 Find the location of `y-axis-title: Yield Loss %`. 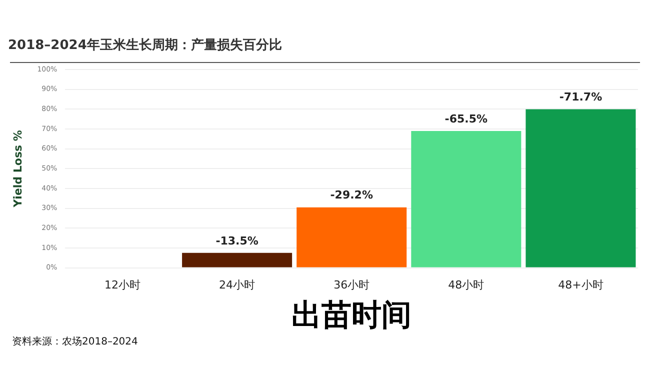

y-axis-title: Yield Loss % is located at coordinates (17, 169).